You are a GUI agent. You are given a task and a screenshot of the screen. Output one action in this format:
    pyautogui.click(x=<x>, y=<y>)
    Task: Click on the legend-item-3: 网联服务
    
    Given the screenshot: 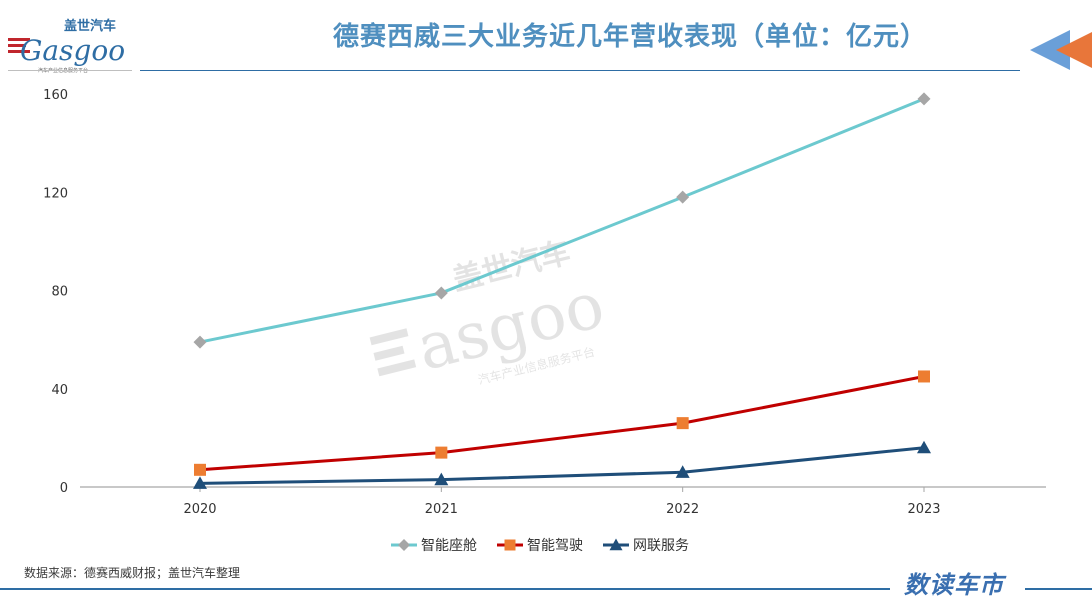 What is the action you would take?
    pyautogui.click(x=646, y=546)
    